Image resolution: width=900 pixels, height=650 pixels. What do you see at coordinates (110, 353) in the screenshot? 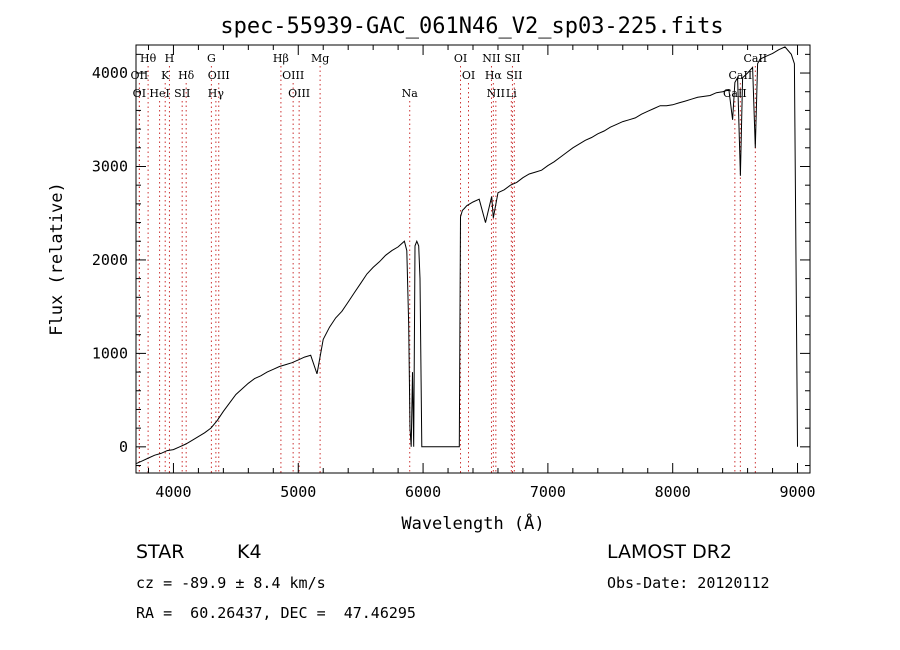
I see `y-tick-label-1: 1000` at bounding box center [110, 353].